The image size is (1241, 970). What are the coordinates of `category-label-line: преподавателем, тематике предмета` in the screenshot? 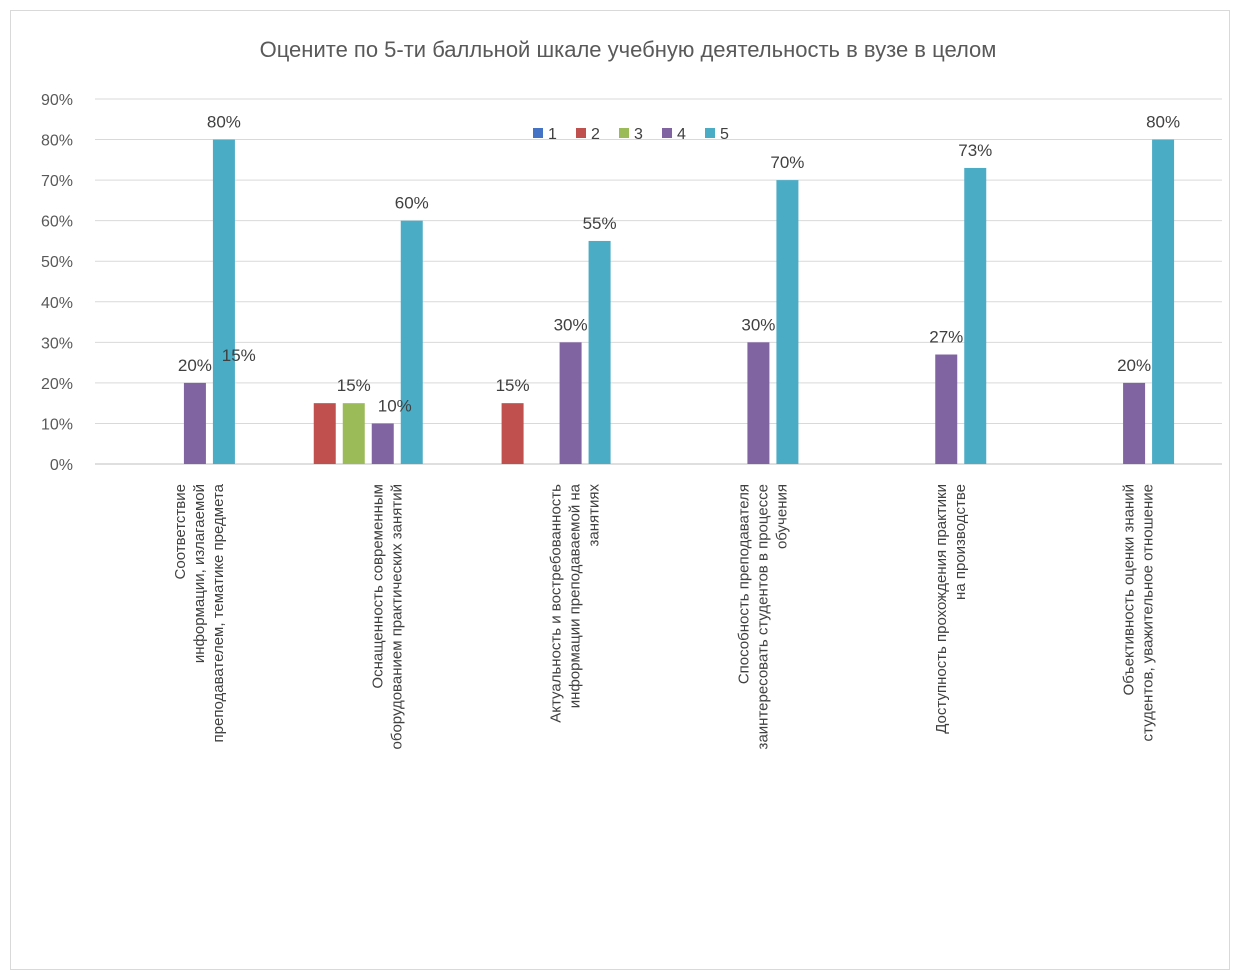 It's located at (218, 612).